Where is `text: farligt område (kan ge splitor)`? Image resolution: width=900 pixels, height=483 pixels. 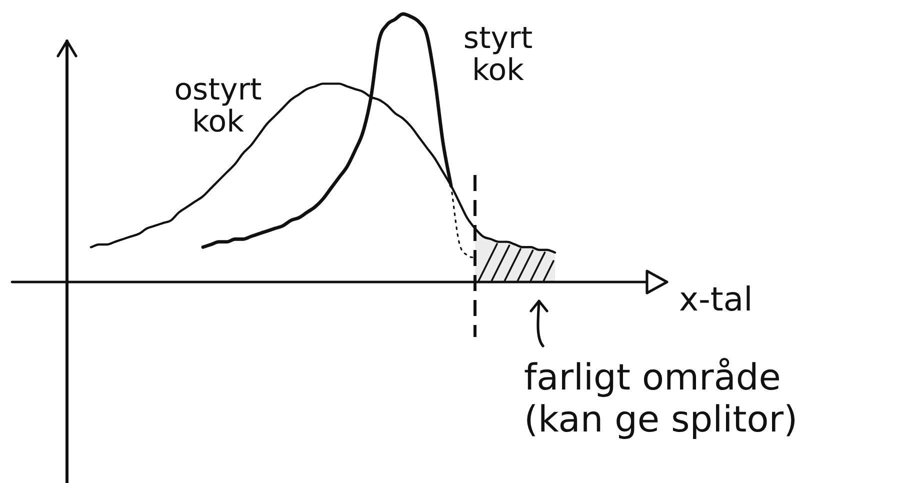
text: farligt område (kan ge splitor) is located at coordinates (661, 398).